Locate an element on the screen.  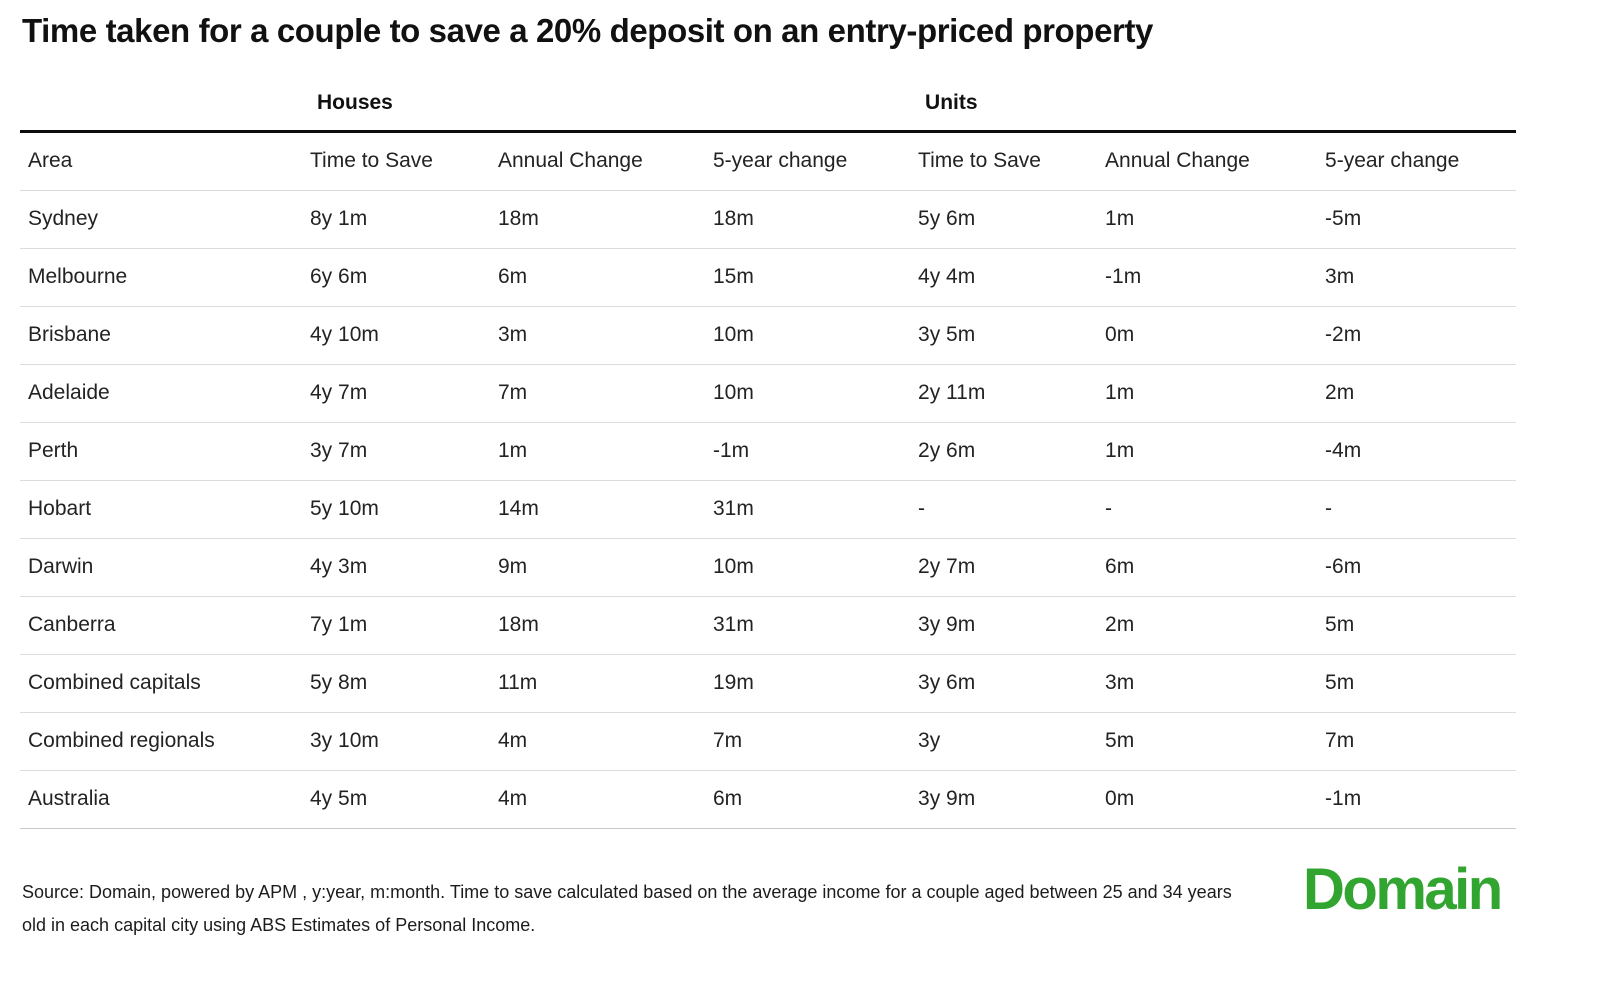
column-header-units-annual: Annual Change is located at coordinates (1215, 160).